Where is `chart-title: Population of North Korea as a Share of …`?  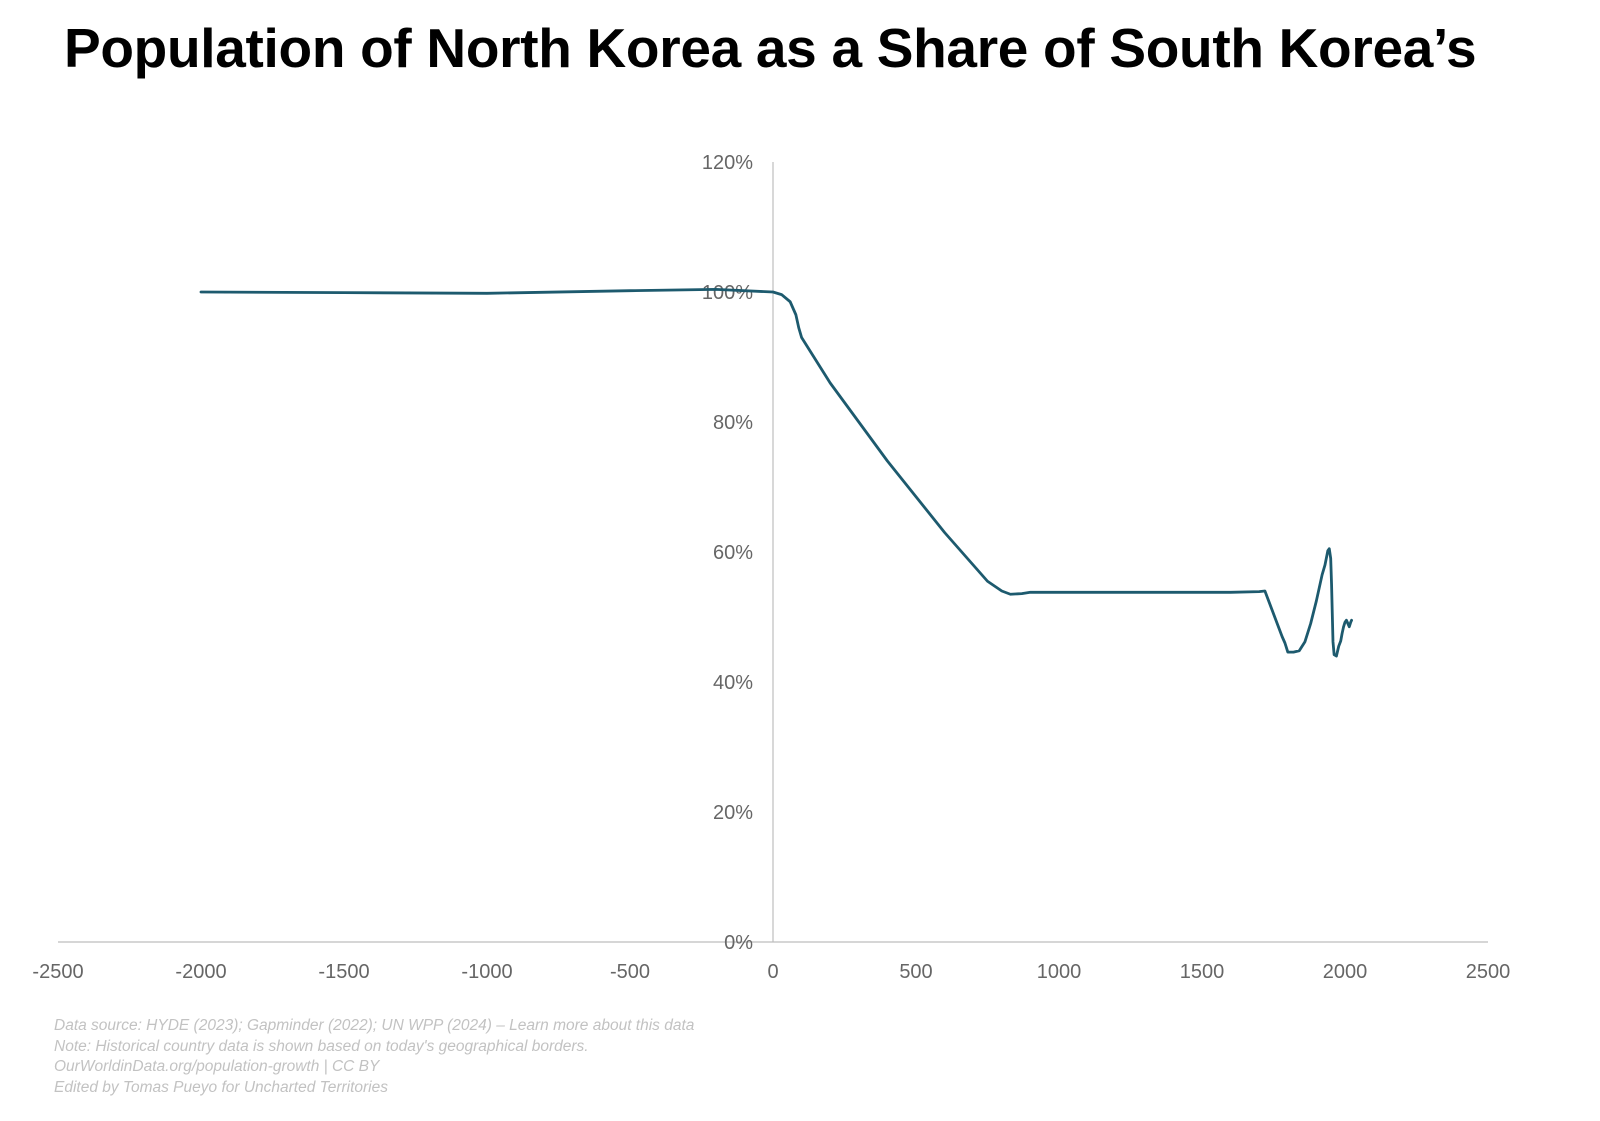
chart-title: Population of North Korea as a Share of … is located at coordinates (770, 48).